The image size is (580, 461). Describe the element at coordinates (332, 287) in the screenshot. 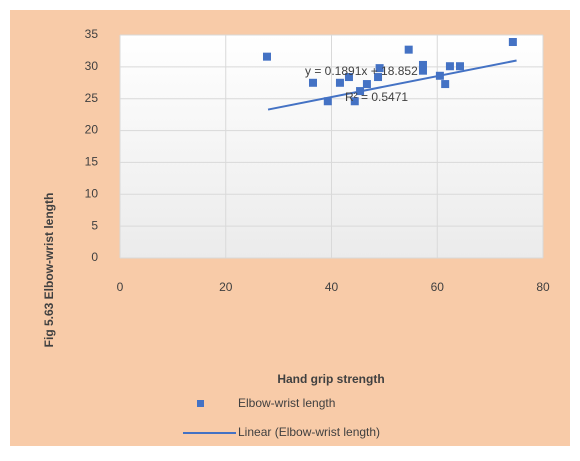

I see `x-tick-label: 40` at that location.